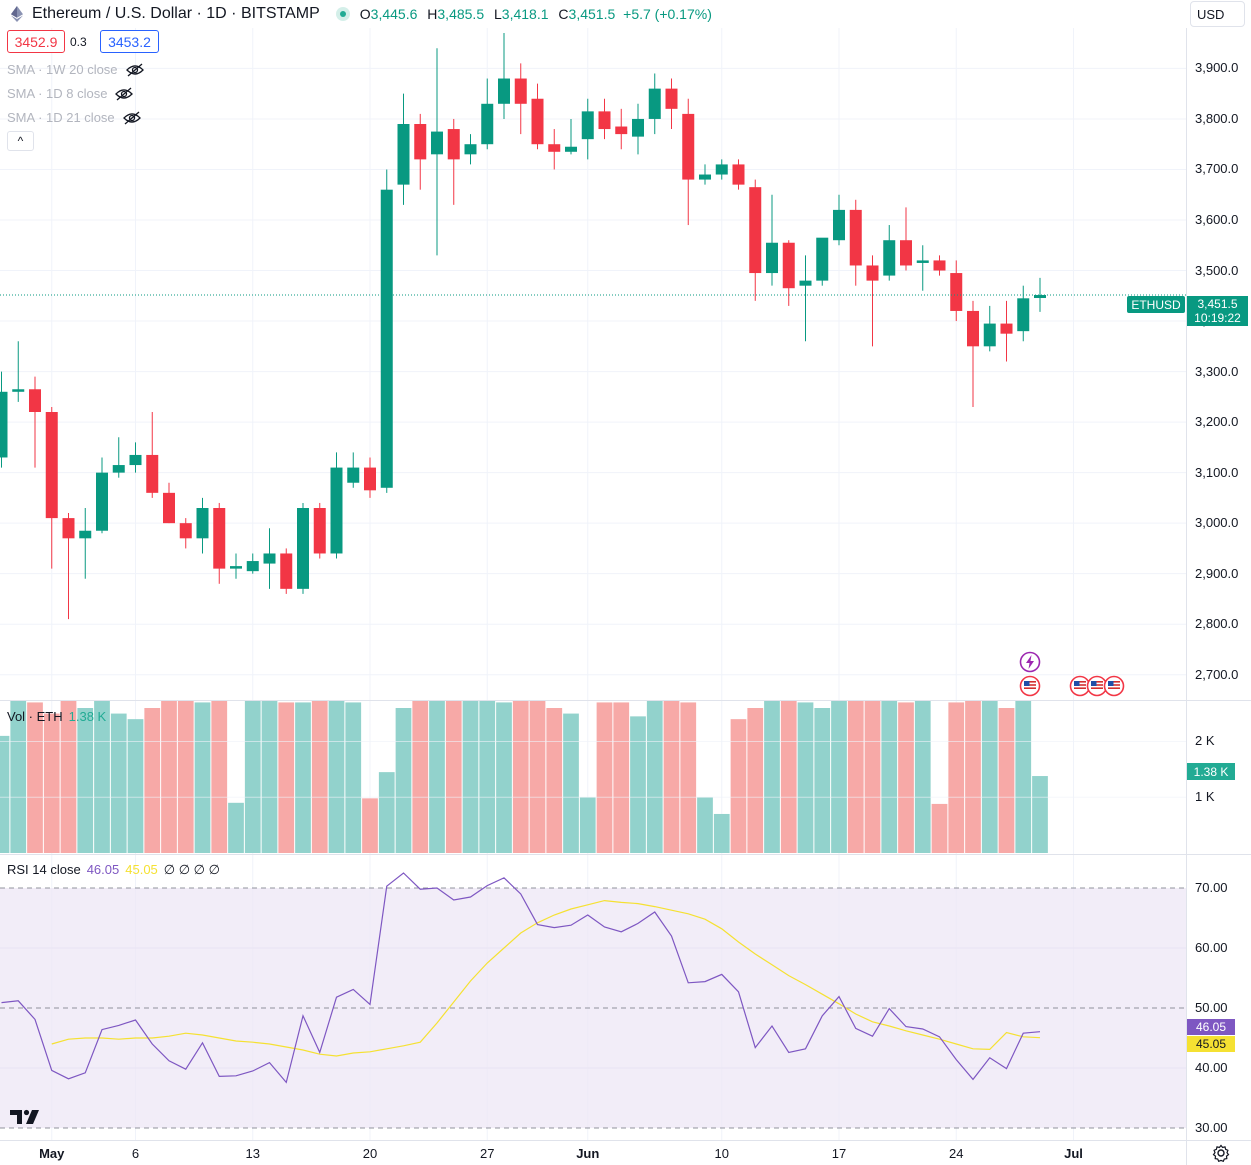 The width and height of the screenshot is (1251, 1165). I want to click on bar-countdown: 10:19:22, so click(1217, 318).